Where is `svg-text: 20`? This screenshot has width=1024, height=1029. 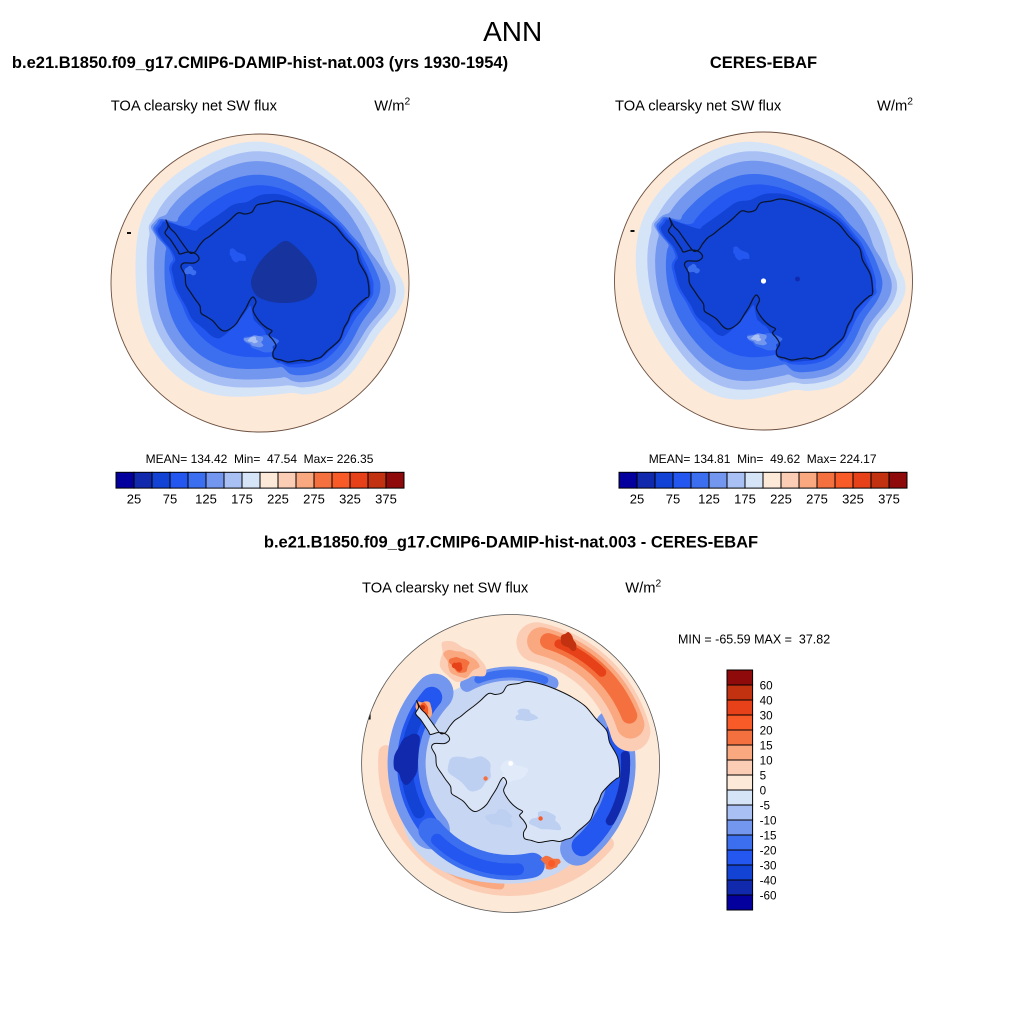
svg-text: 20 is located at coordinates (767, 730).